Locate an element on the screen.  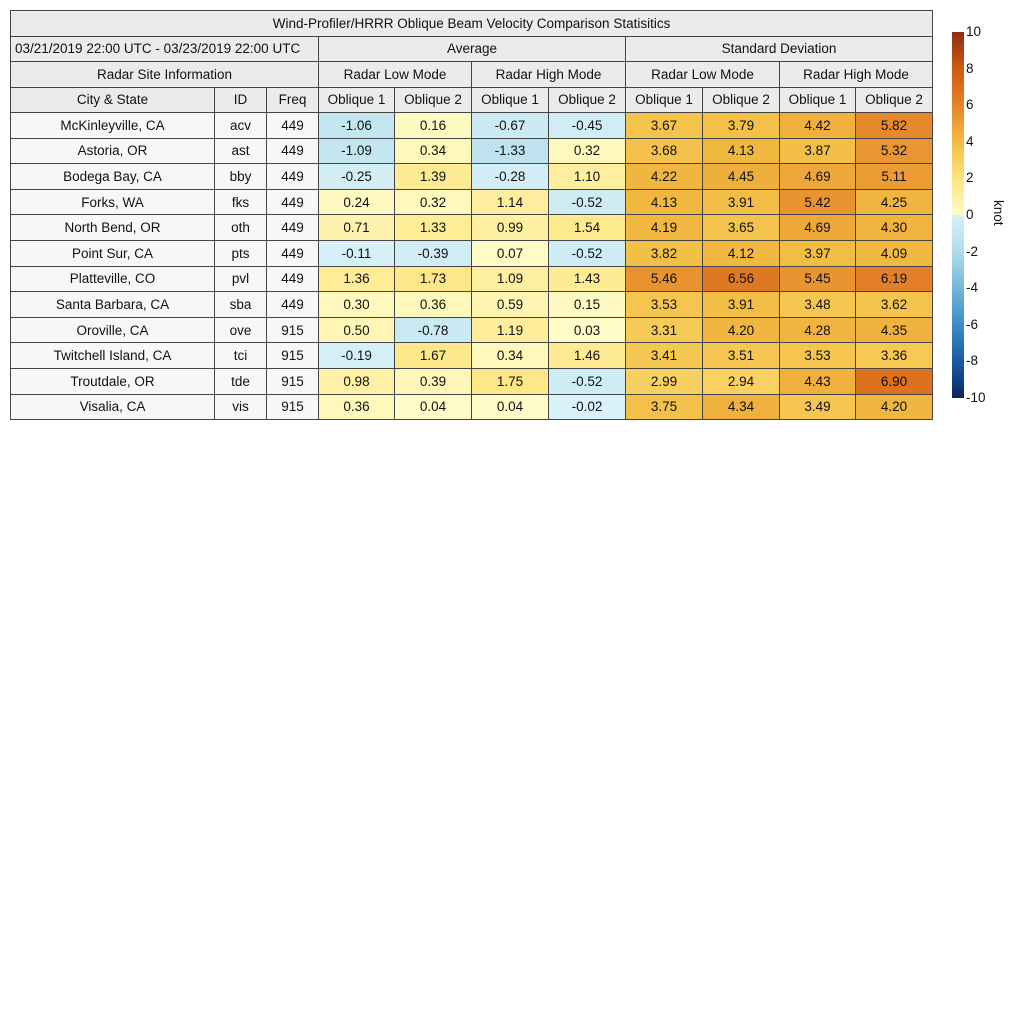
id-cell: acv is located at coordinates (240, 125).